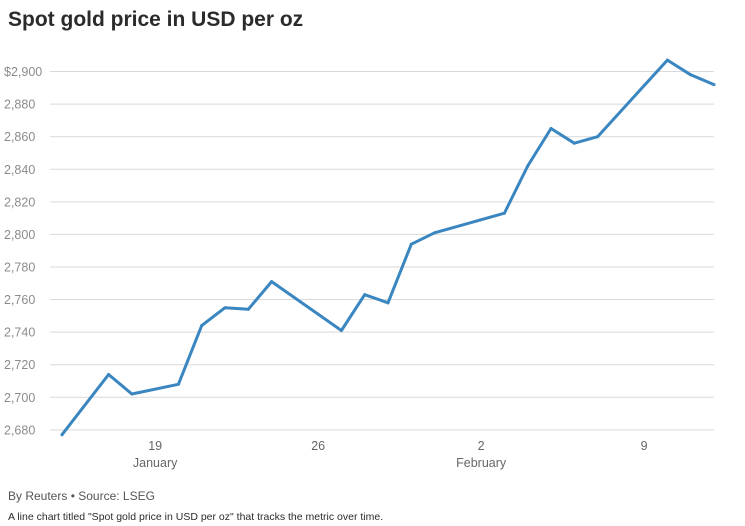 This screenshot has width=745, height=526. What do you see at coordinates (19, 170) in the screenshot?
I see `y-tick-label: 2,840` at bounding box center [19, 170].